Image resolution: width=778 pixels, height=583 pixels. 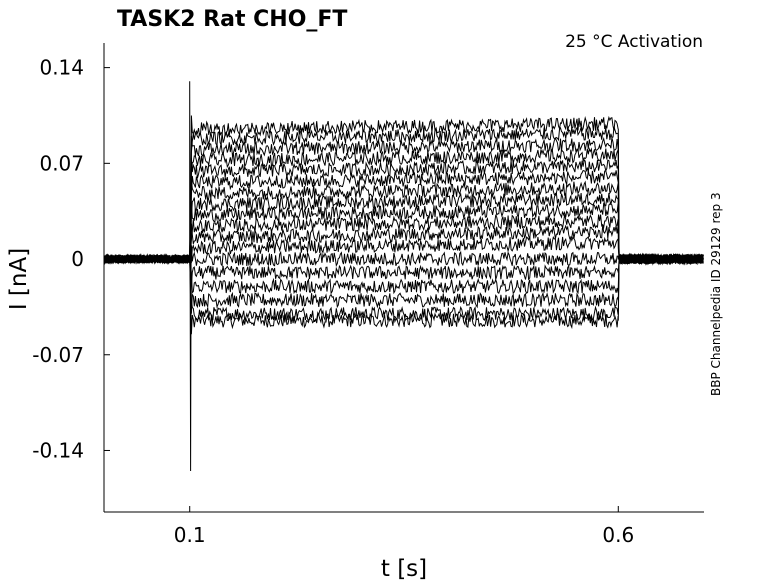 What do you see at coordinates (716, 294) in the screenshot?
I see `side-label: BBP Channelpedia ID 29129 rep 3` at bounding box center [716, 294].